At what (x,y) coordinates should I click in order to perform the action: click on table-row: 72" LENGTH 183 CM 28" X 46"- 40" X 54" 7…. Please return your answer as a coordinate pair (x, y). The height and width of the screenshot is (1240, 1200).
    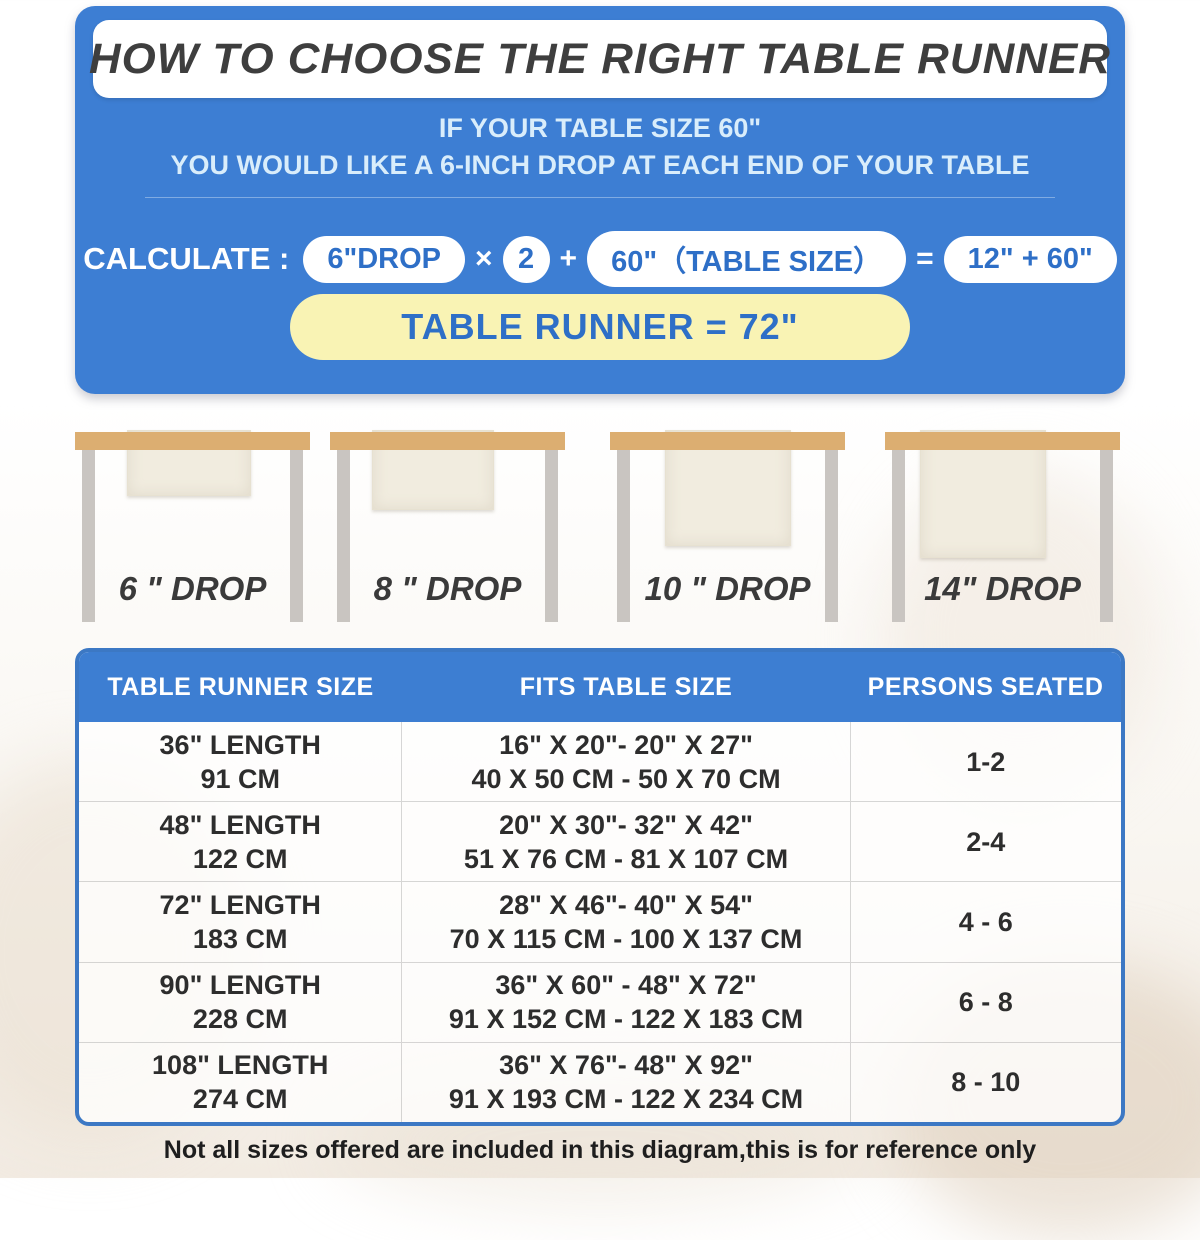
    Looking at the image, I should click on (600, 921).